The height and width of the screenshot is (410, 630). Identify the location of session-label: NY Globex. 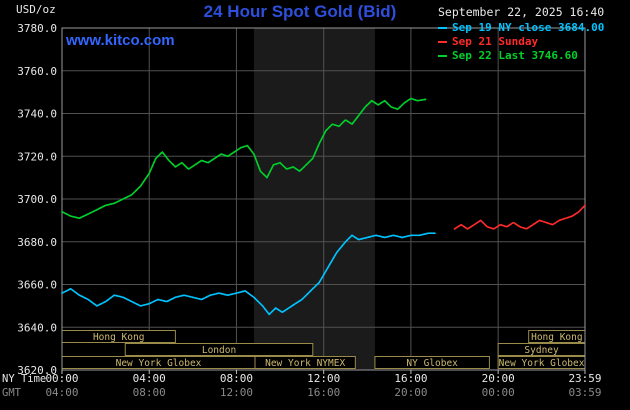
(432, 363).